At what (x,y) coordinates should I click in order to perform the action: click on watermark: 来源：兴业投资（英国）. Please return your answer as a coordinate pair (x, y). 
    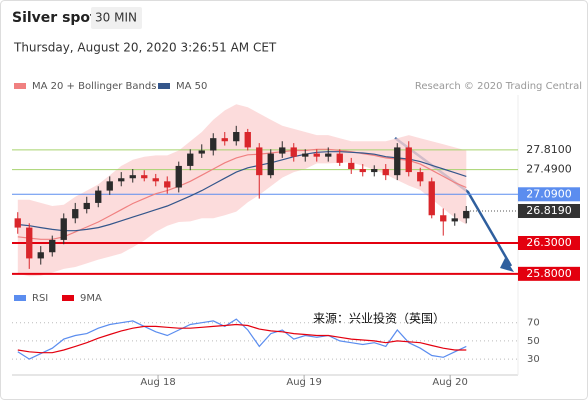
    Looking at the image, I should click on (379, 318).